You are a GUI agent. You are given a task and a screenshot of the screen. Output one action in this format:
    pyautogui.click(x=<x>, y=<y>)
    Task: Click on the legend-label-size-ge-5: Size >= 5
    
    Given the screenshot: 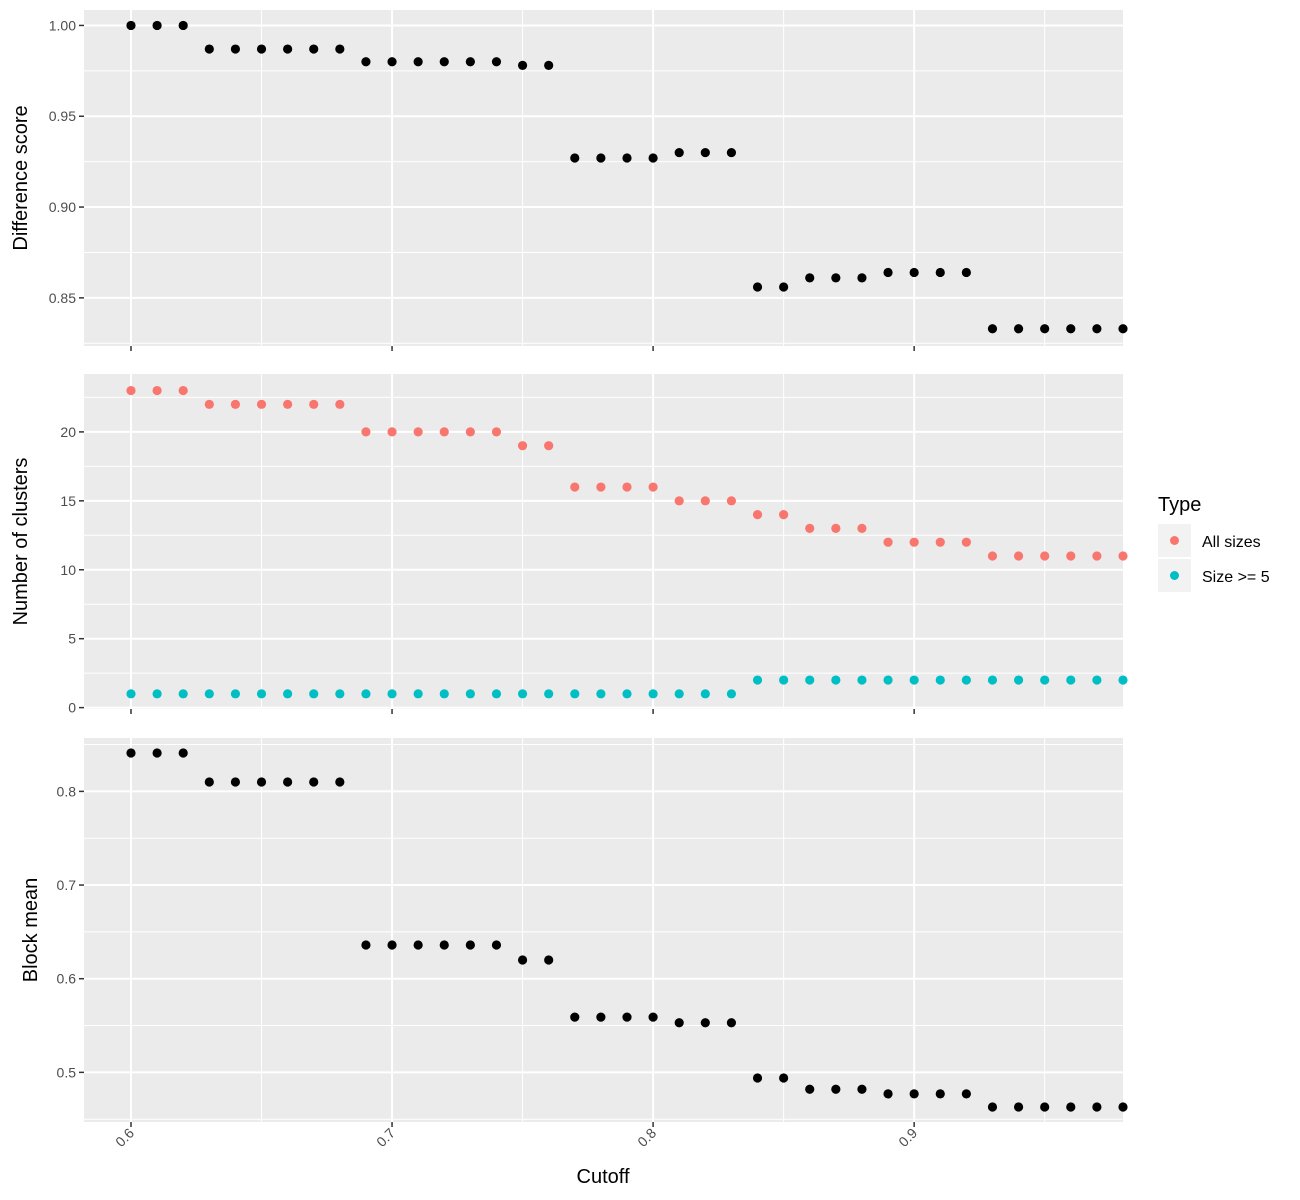 What is the action you would take?
    pyautogui.click(x=1236, y=577)
    